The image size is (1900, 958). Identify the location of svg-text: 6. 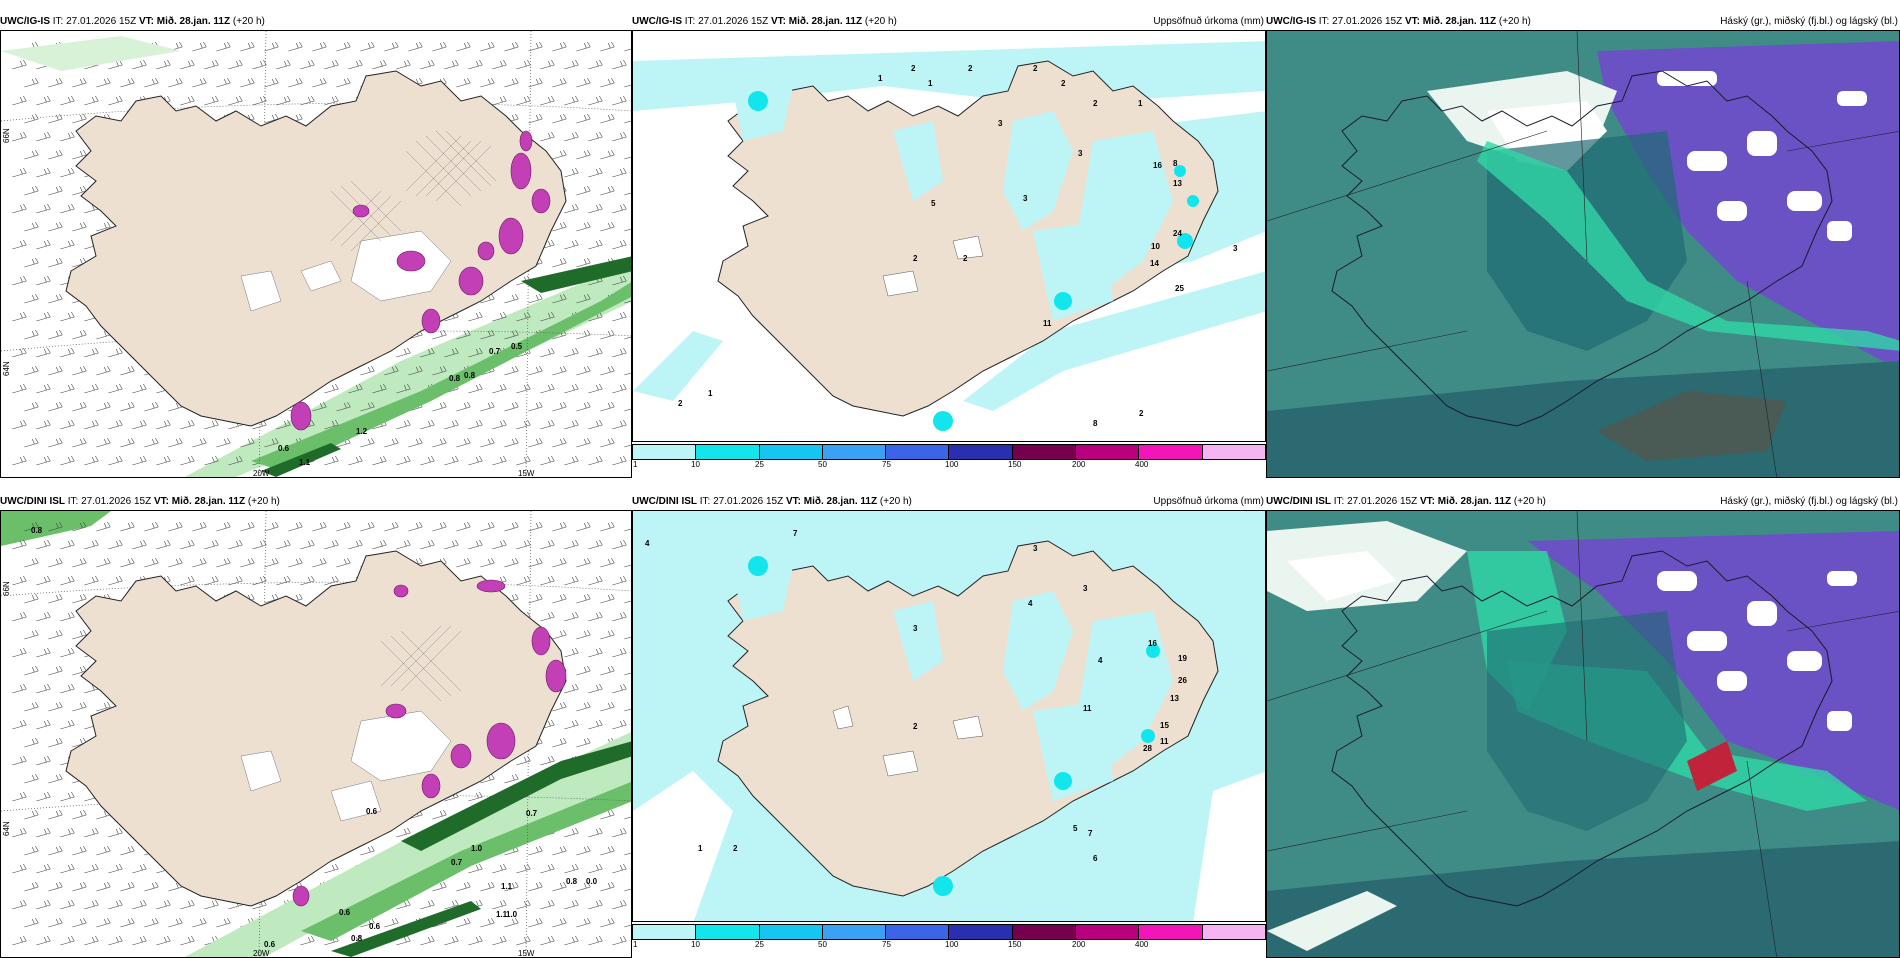
(1095, 858).